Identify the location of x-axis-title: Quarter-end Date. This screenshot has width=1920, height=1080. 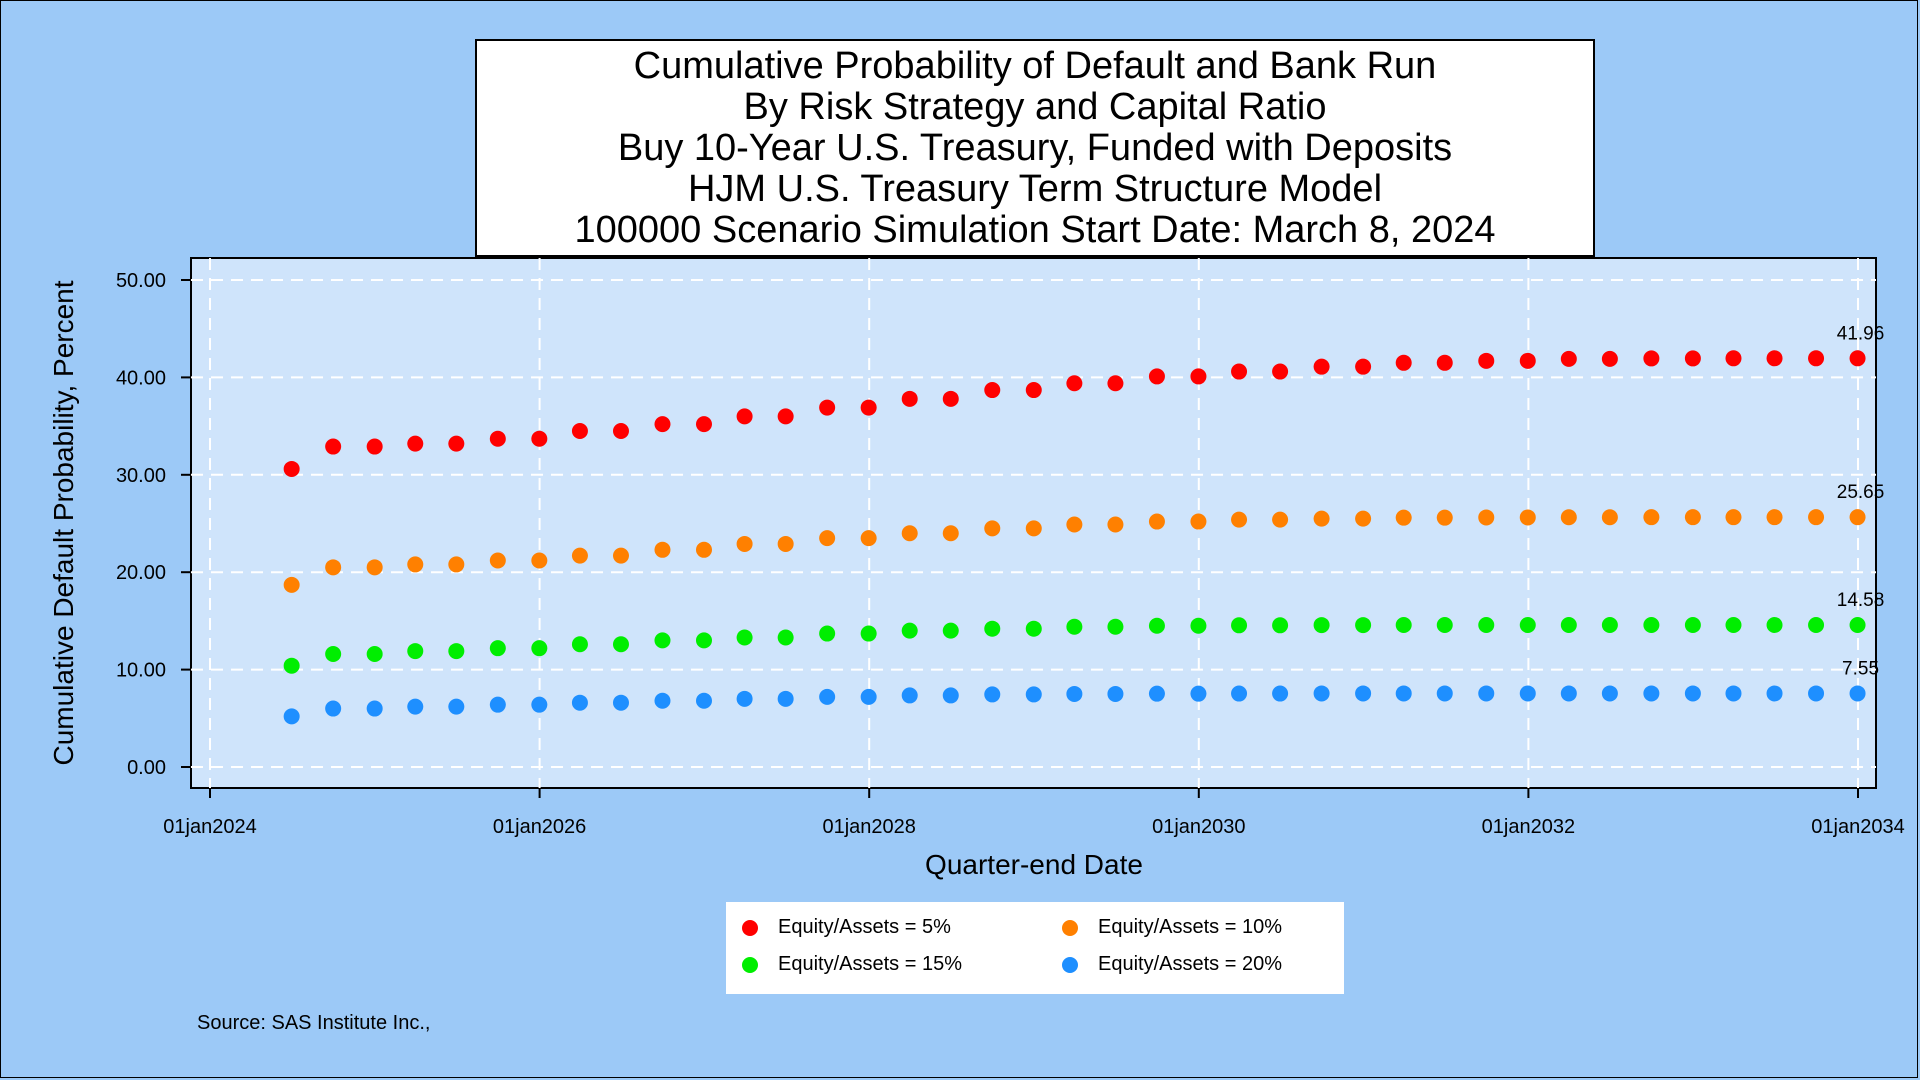
(1034, 864).